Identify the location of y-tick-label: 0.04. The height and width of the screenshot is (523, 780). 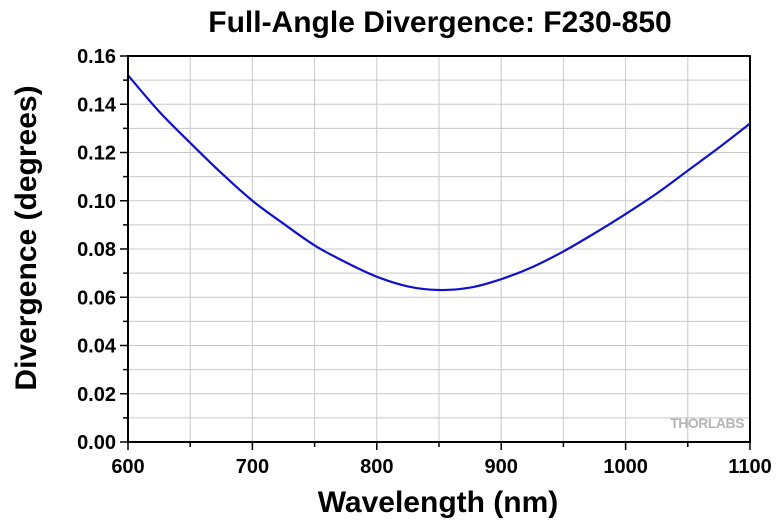
(97, 347).